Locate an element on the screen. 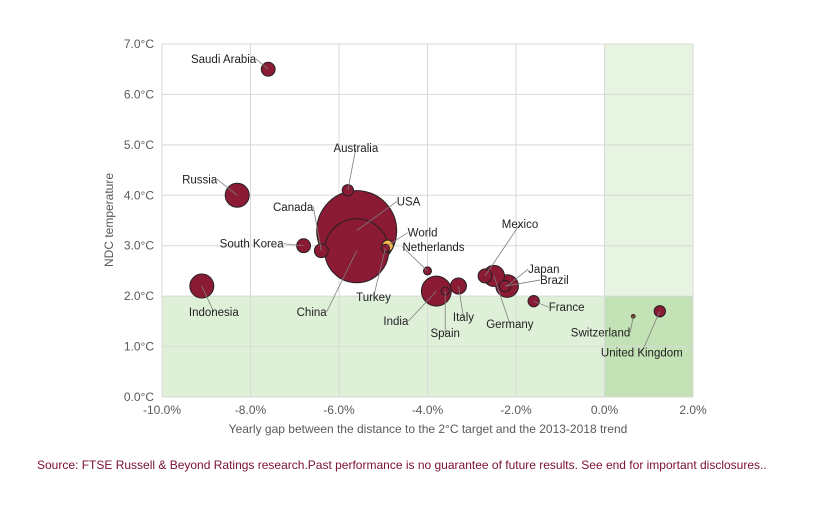 The height and width of the screenshot is (507, 837). y-axis-title: NDC temperature is located at coordinates (109, 220).